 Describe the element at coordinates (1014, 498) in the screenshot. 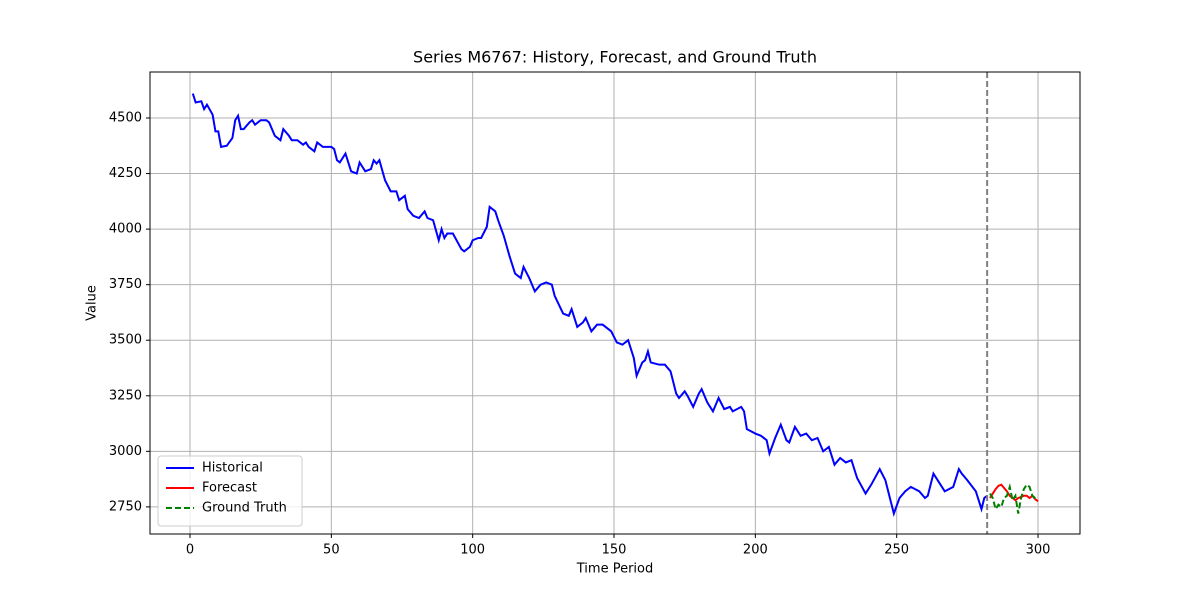

I see `series-line` at that location.